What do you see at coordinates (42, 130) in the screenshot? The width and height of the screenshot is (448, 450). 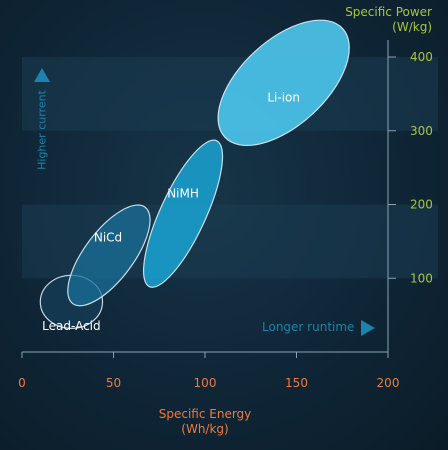 I see `higher-current-label: Higher current` at bounding box center [42, 130].